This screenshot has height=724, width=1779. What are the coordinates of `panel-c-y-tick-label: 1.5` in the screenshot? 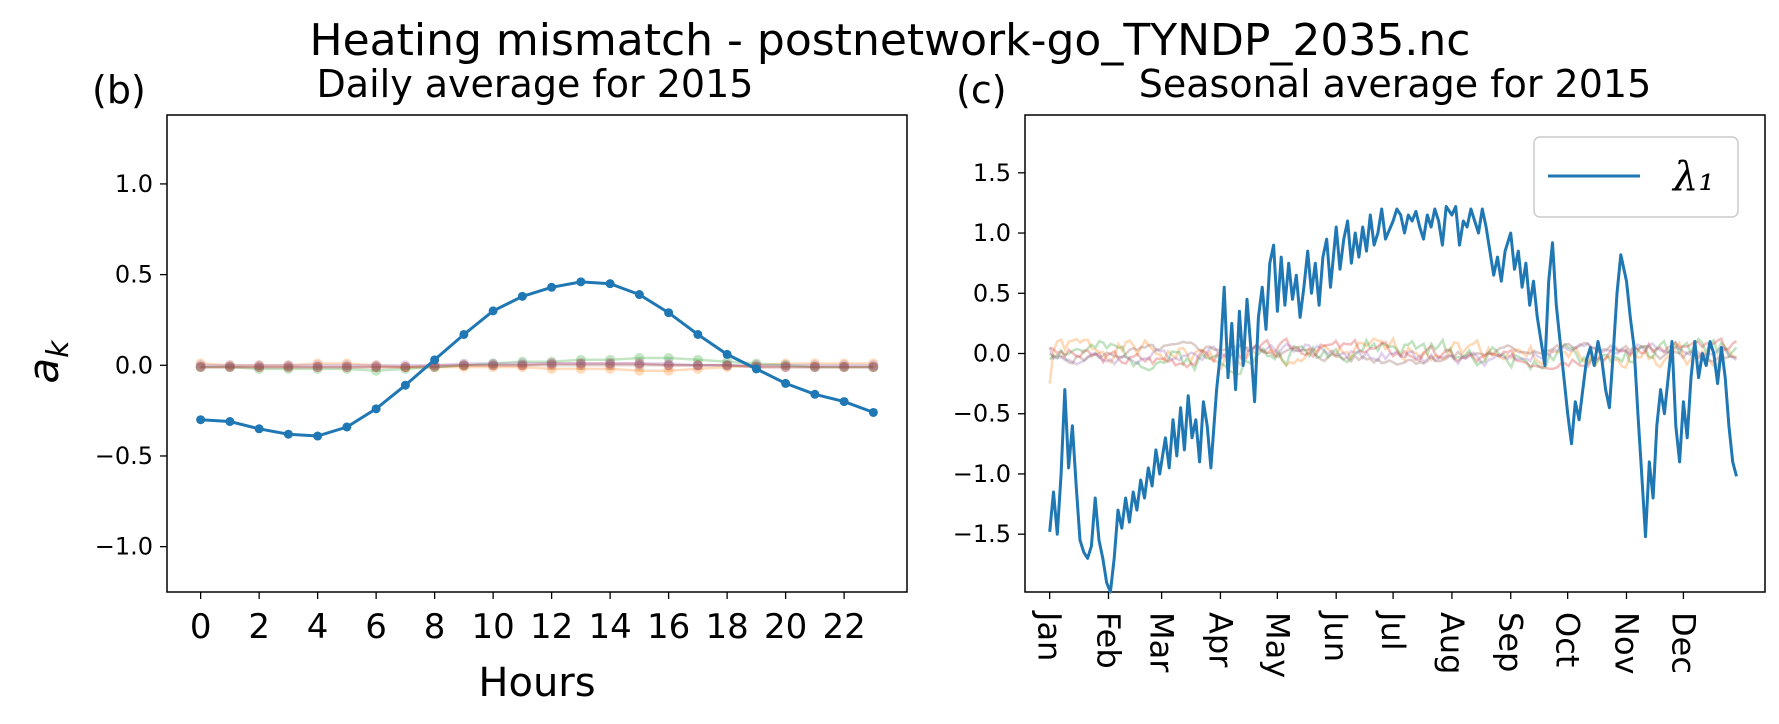 It's located at (992, 173).